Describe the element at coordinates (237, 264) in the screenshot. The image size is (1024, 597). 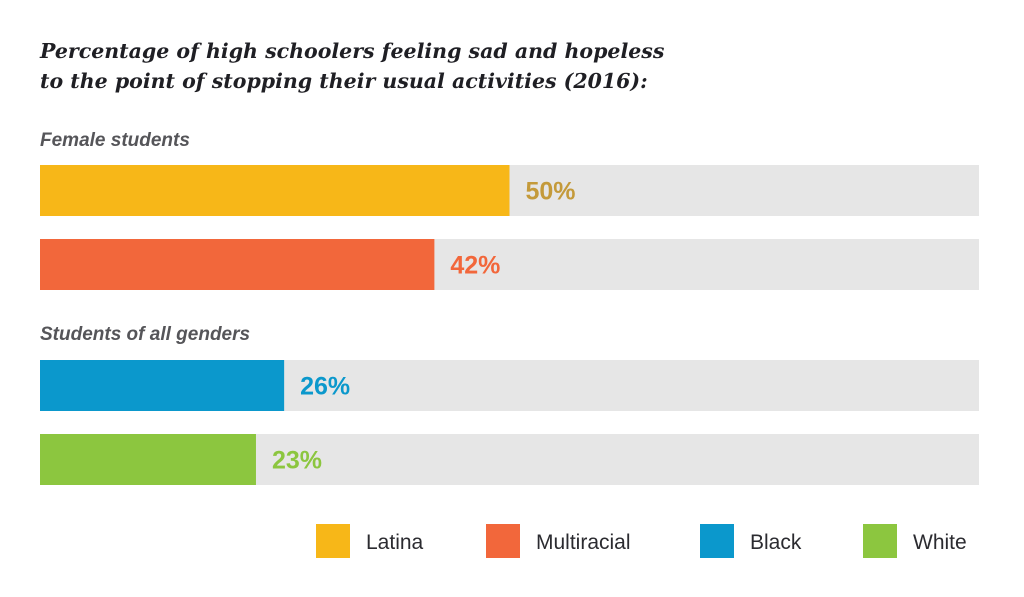
I see `bar-multiracial` at that location.